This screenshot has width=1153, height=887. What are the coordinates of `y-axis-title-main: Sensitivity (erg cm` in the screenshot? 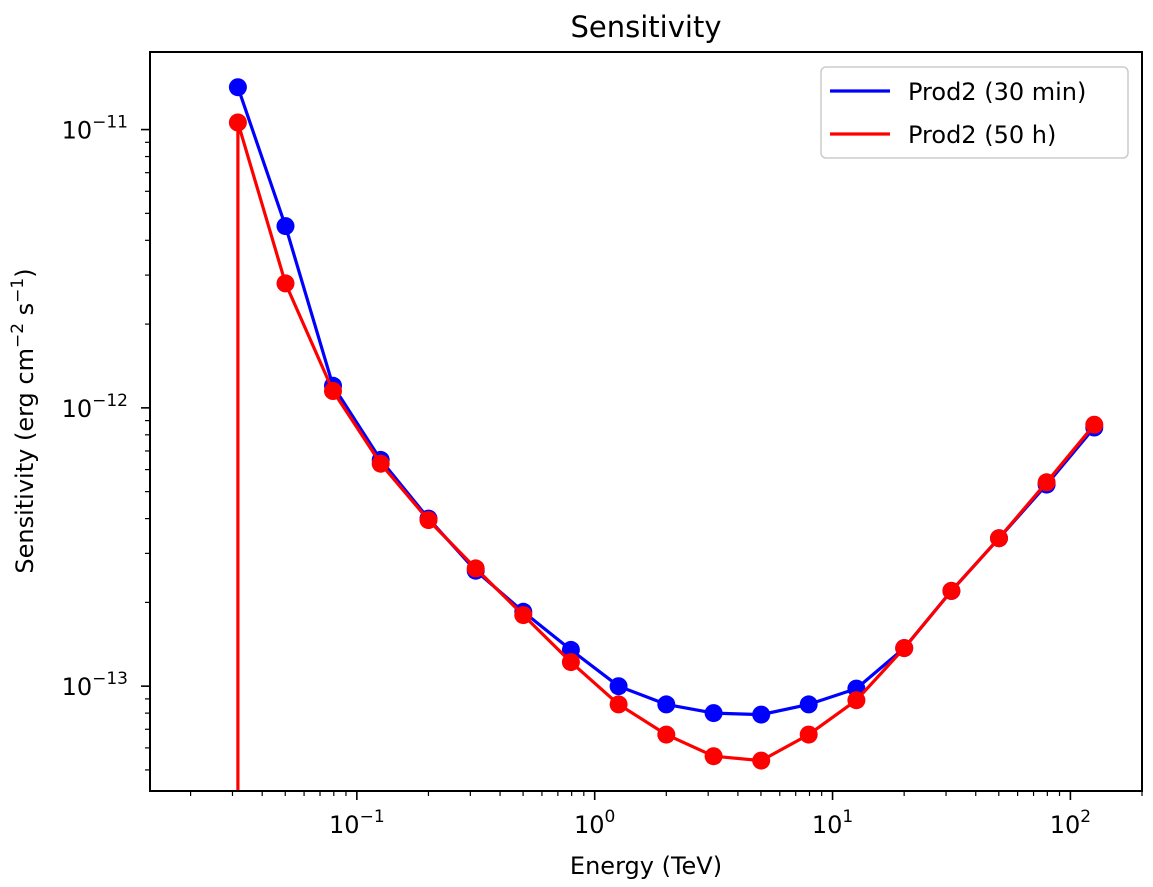 It's located at (25, 461).